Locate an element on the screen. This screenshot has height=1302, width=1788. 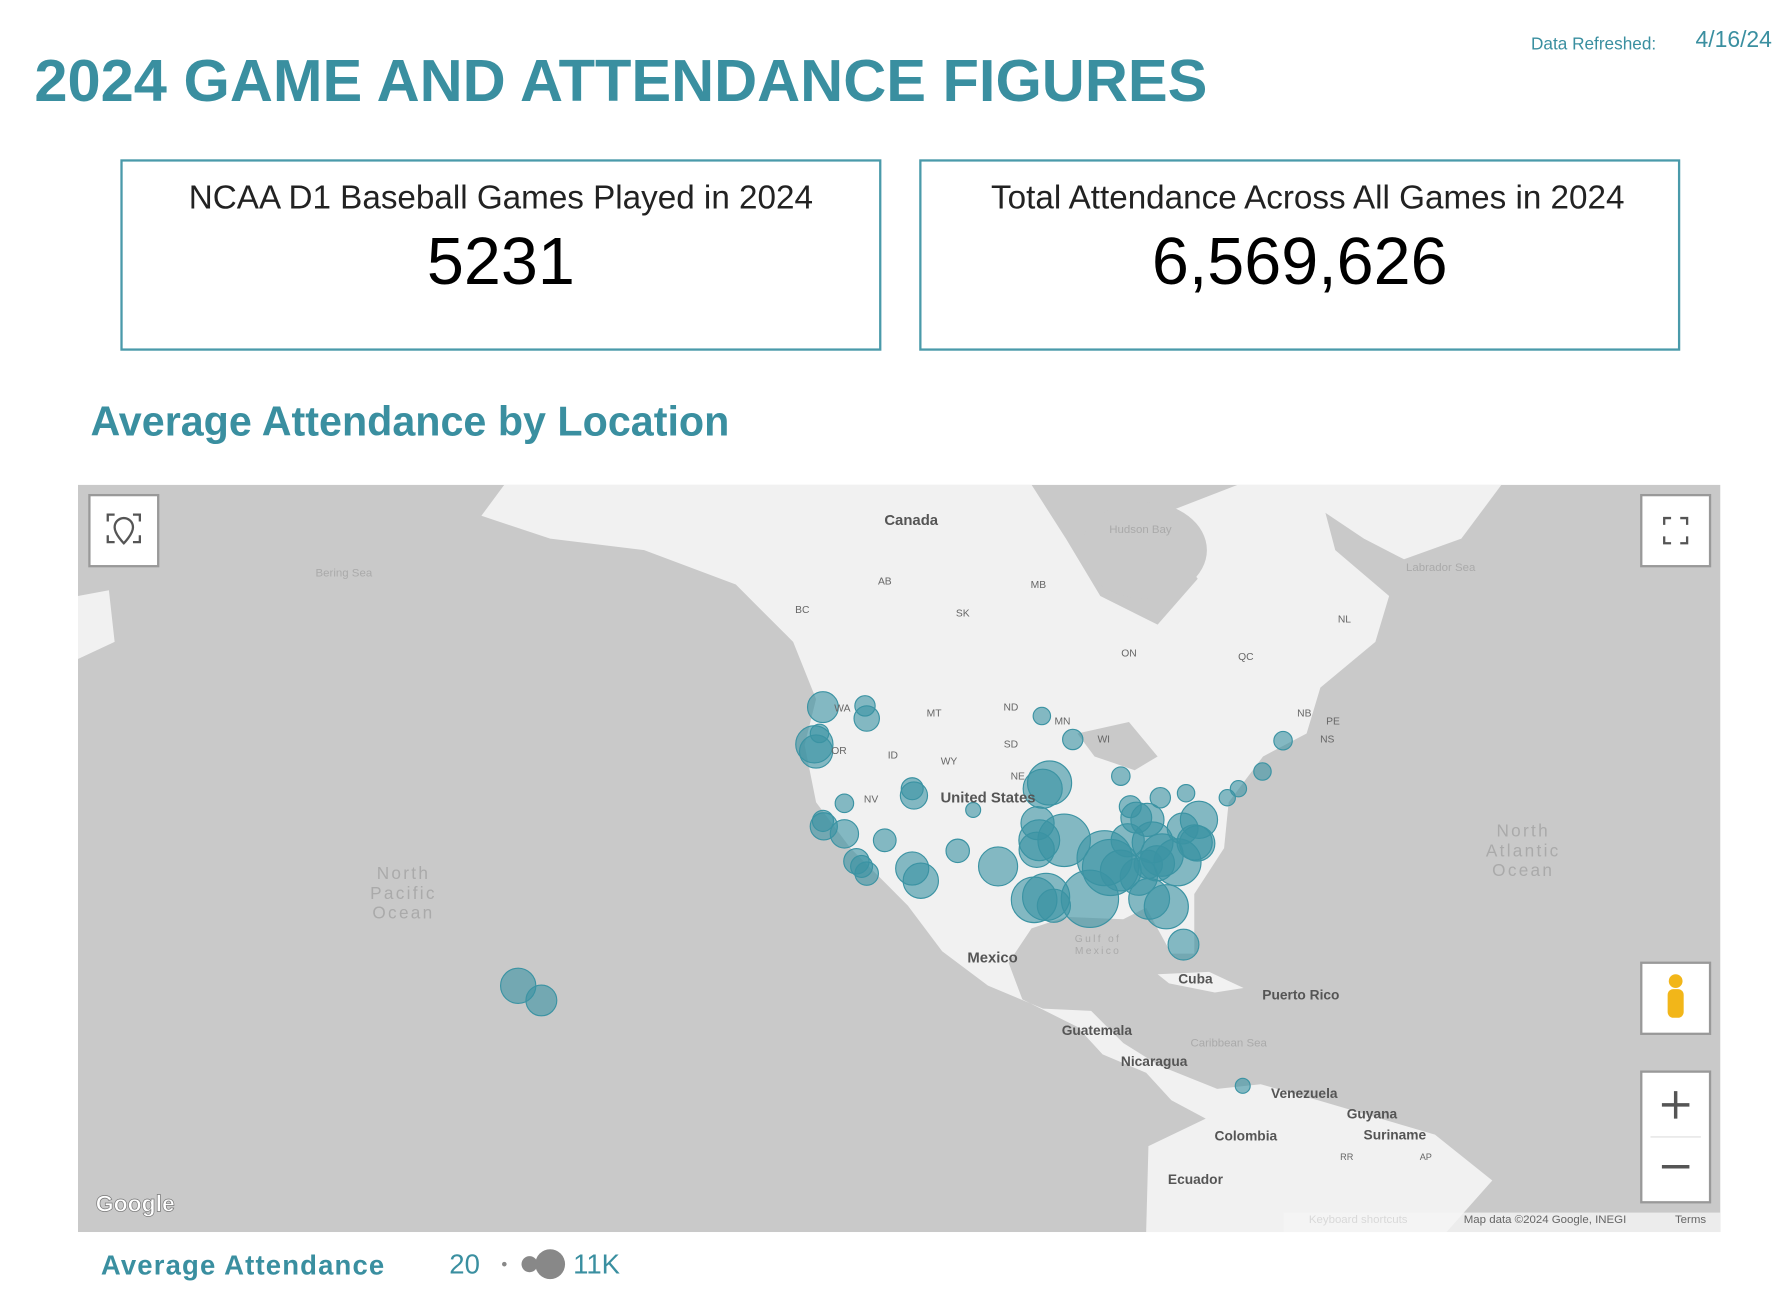
map-label: AB is located at coordinates (885, 582).